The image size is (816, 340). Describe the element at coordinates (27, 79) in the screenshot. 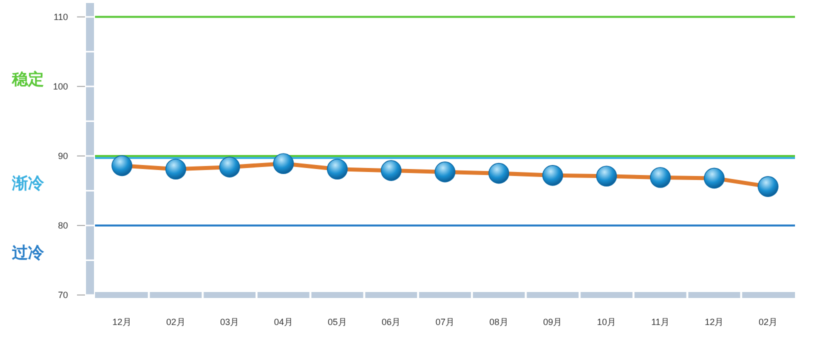

I see `text: 稳定` at that location.